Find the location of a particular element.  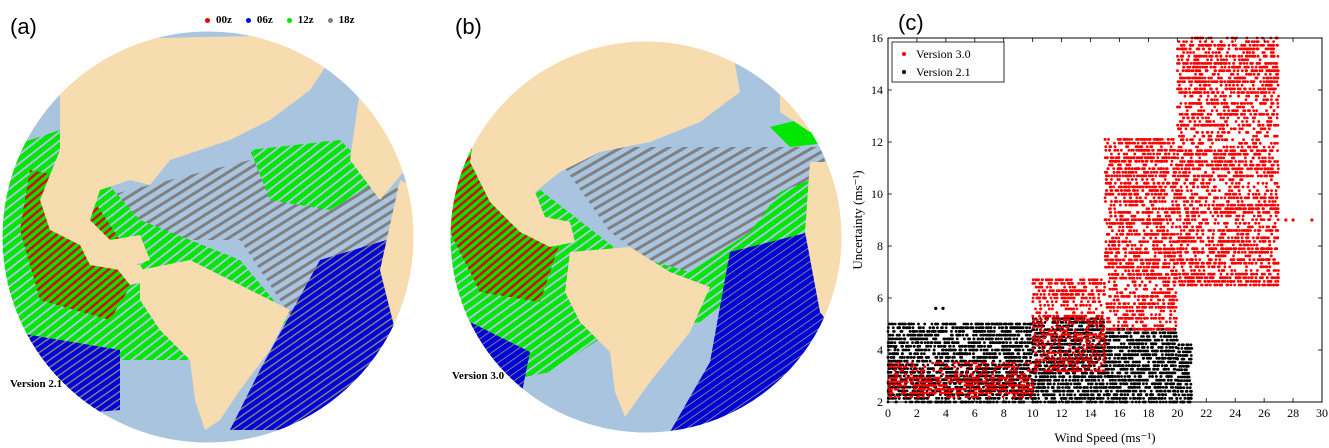

legend-dot-18z is located at coordinates (330, 20).